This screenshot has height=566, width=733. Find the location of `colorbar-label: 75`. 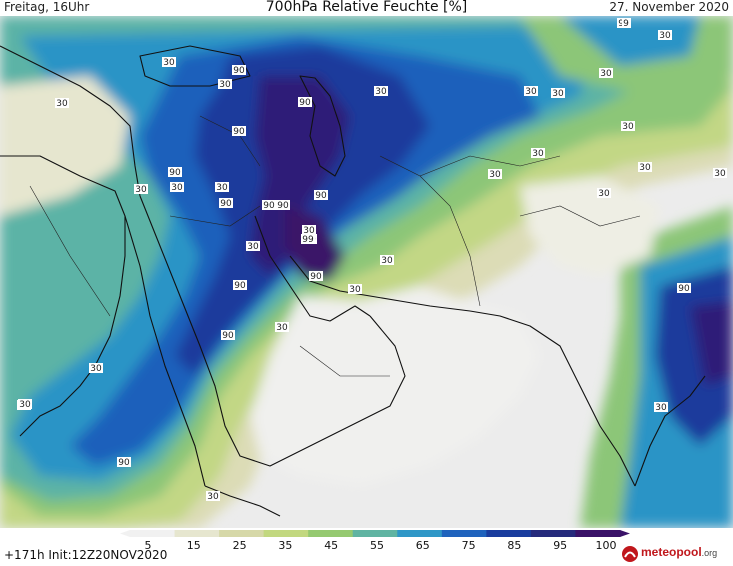

colorbar-label: 75 is located at coordinates (469, 544).